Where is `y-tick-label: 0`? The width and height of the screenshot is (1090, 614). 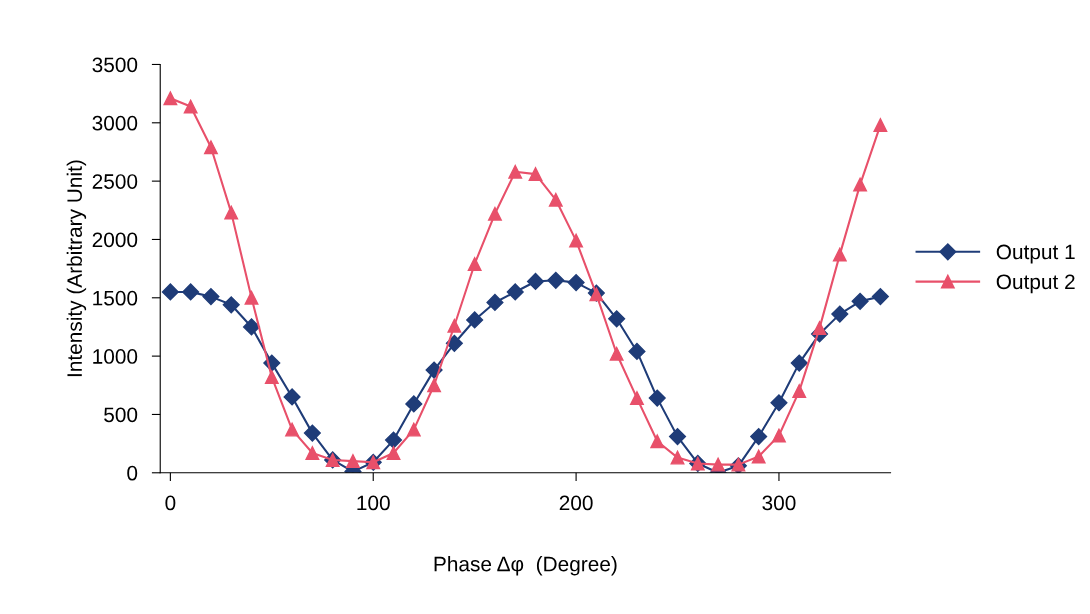 y-tick-label: 0 is located at coordinates (132, 473).